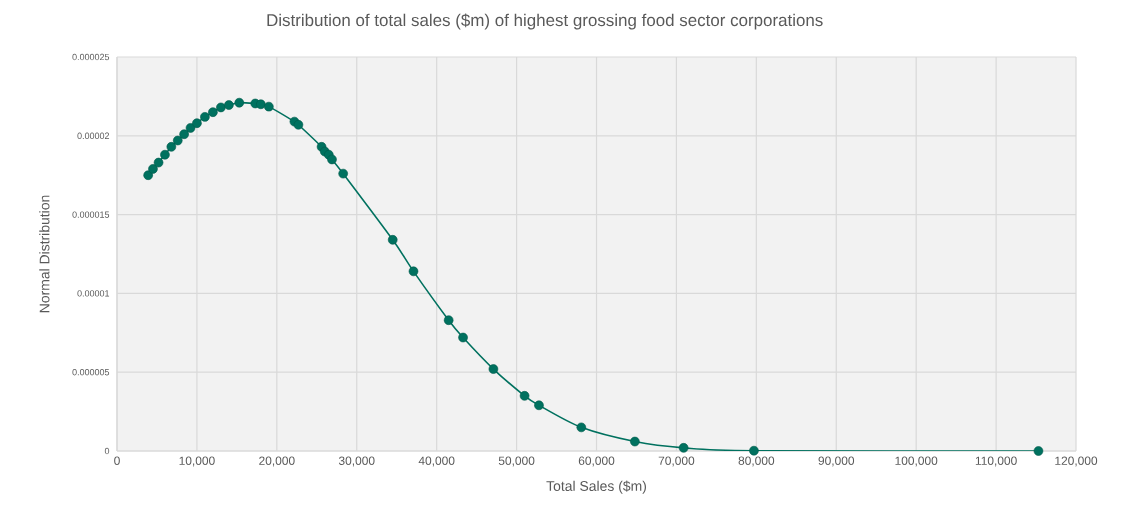 The height and width of the screenshot is (513, 1127). I want to click on x-tick-label: 70,000, so click(676, 461).